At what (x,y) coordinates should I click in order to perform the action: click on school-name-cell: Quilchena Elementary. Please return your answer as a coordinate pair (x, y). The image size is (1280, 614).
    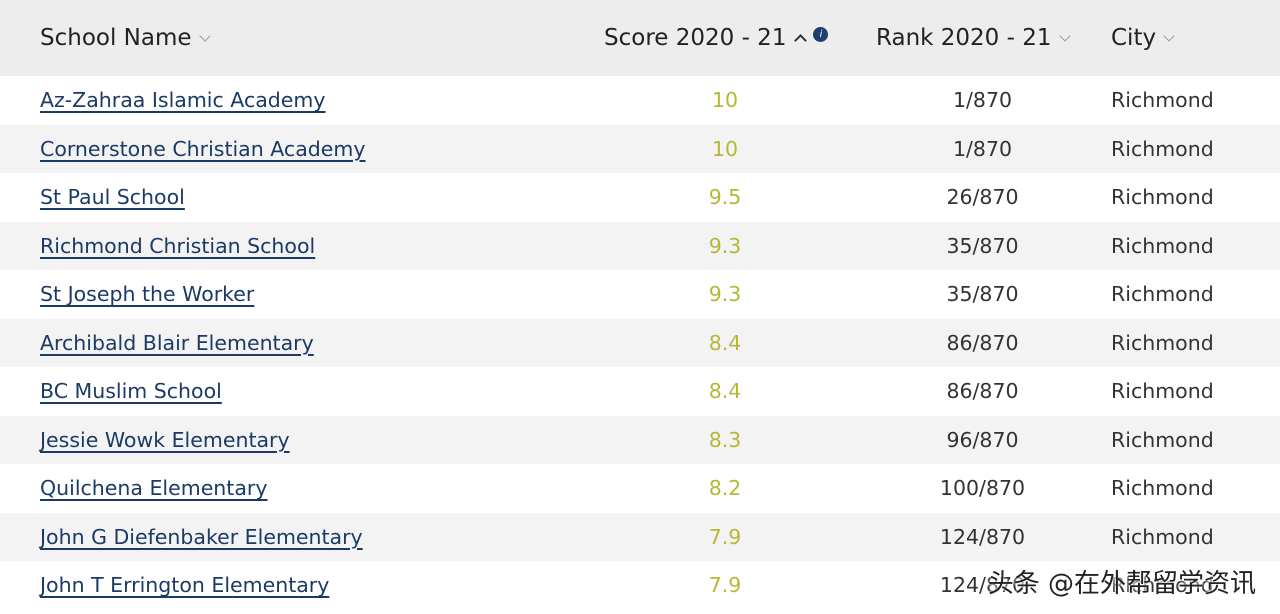
    Looking at the image, I should click on (153, 488).